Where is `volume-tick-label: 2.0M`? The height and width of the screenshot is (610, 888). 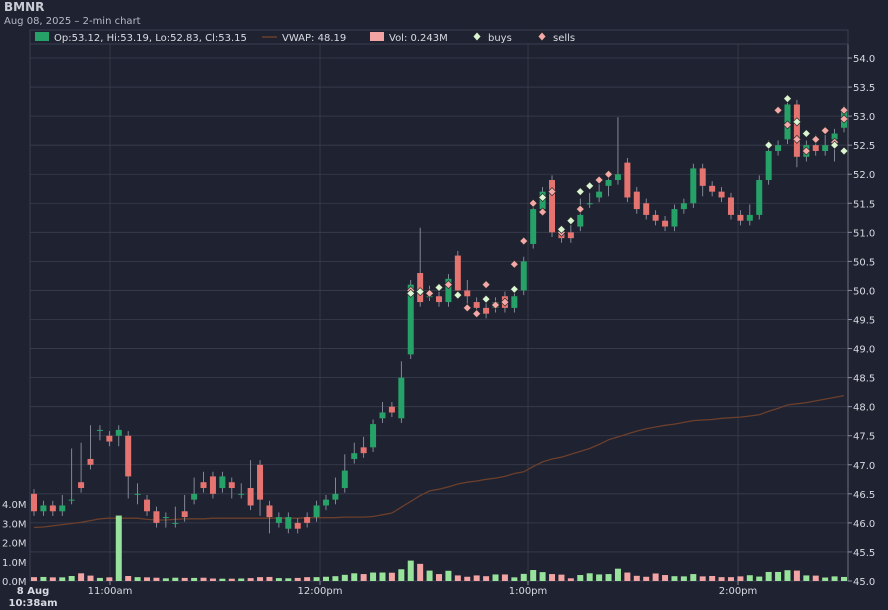
volume-tick-label: 2.0M is located at coordinates (14, 544).